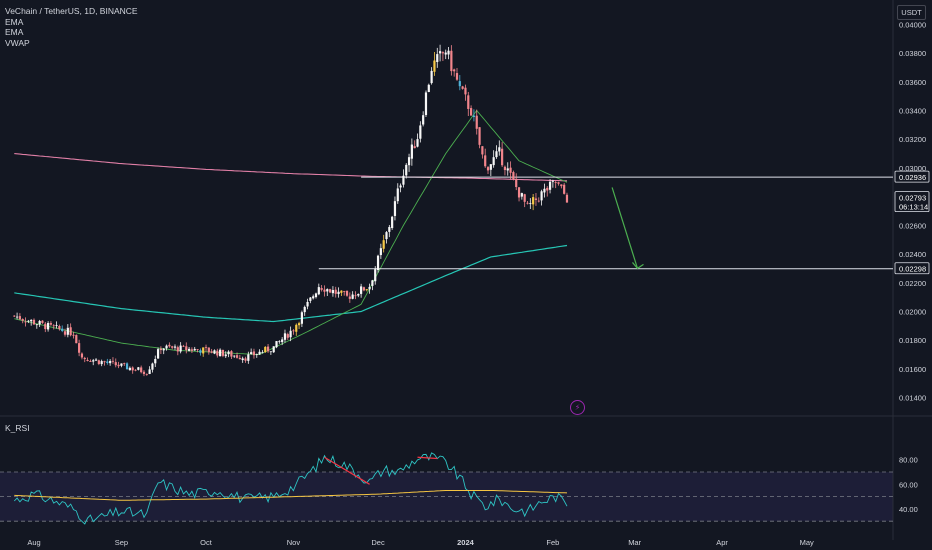  I want to click on price-label-text: 0.02793, so click(912, 198).